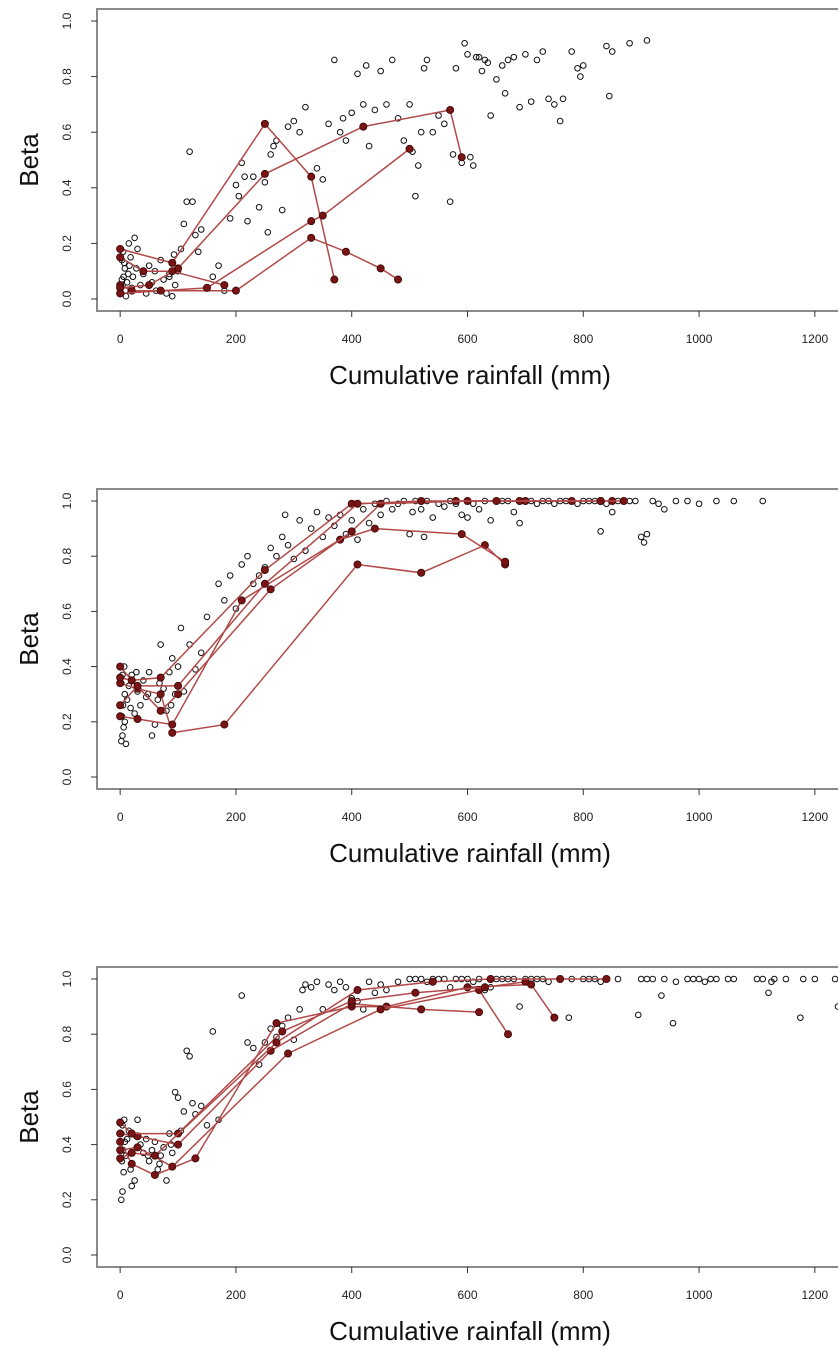 The image size is (838, 1353). What do you see at coordinates (352, 339) in the screenshot?
I see `x-tick-label: 400` at bounding box center [352, 339].